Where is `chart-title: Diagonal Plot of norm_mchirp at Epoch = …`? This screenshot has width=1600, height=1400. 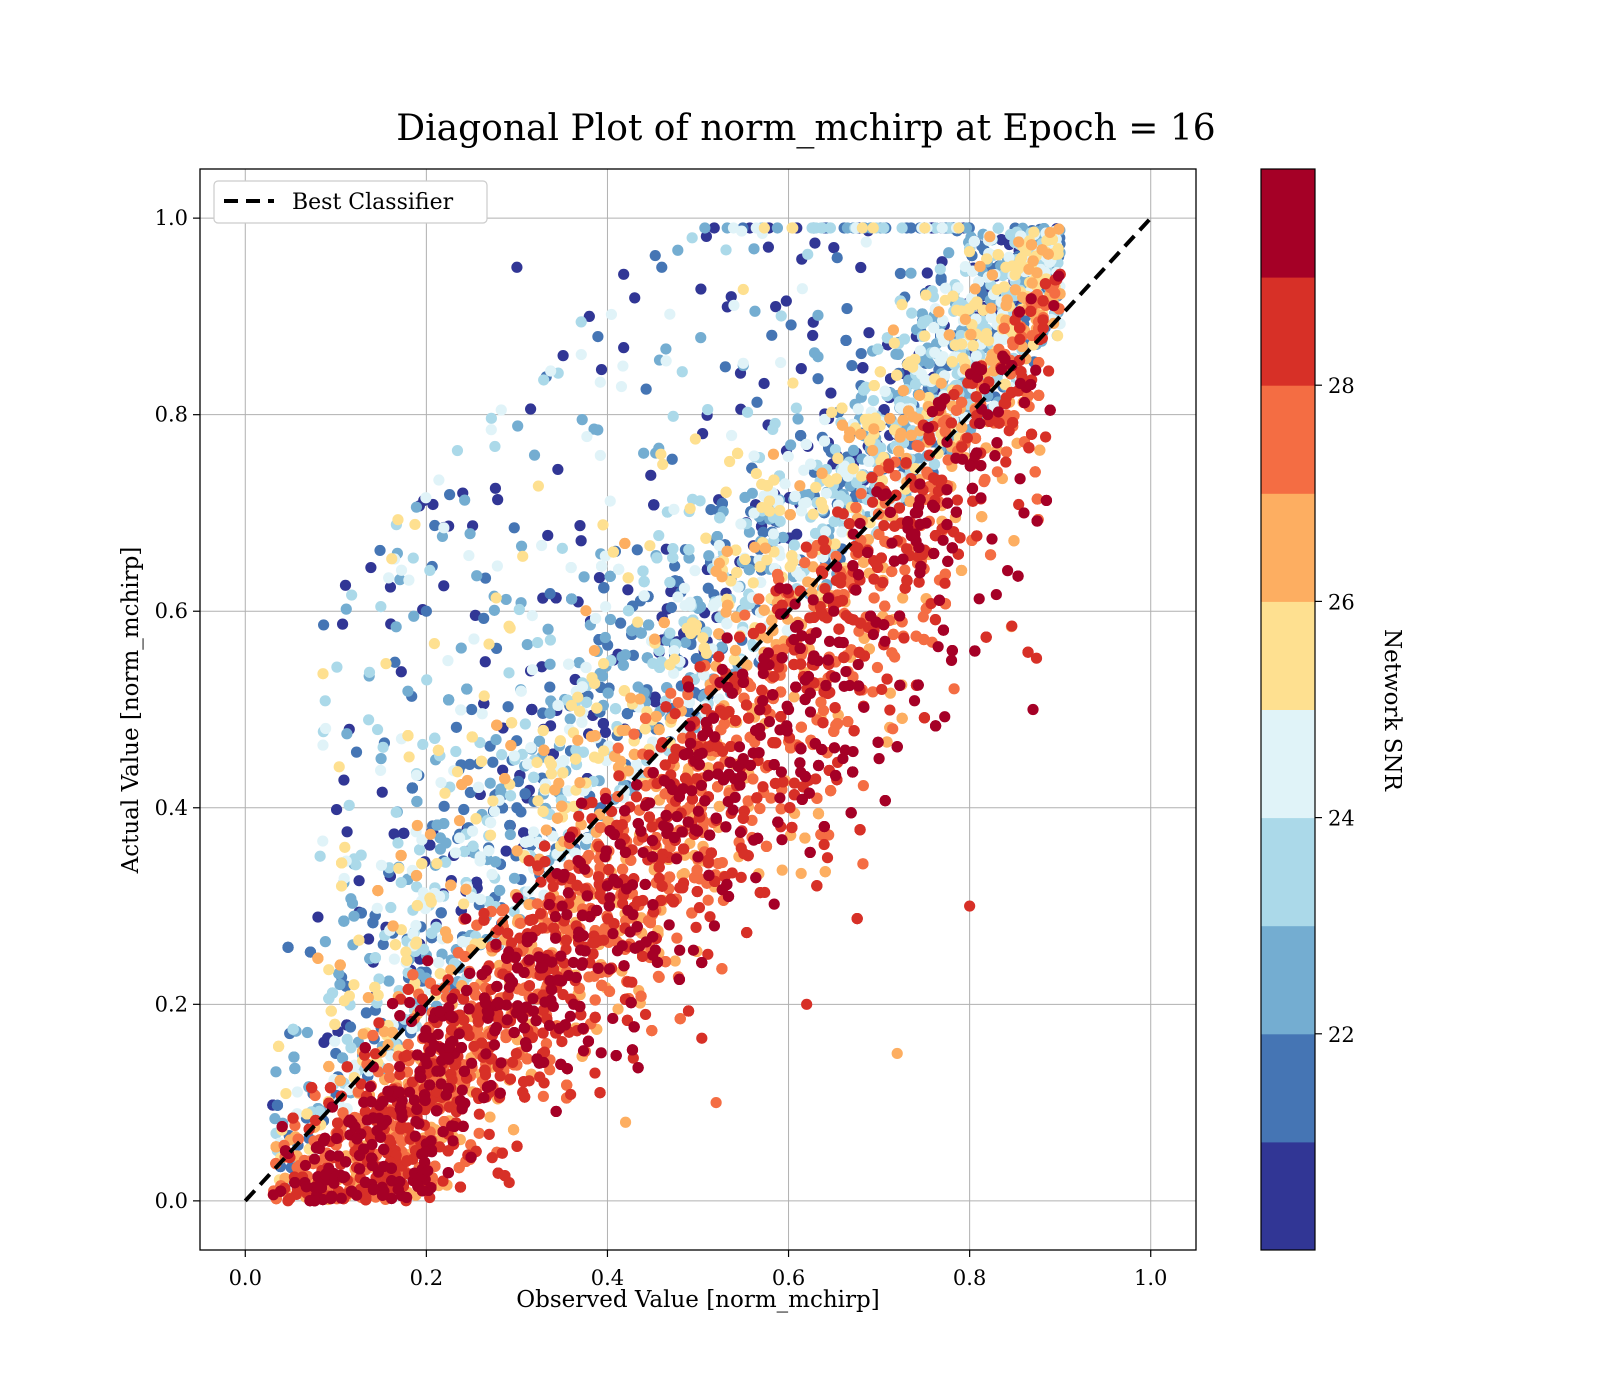 chart-title: Diagonal Plot of norm_mchirp at Epoch = … is located at coordinates (805, 128).